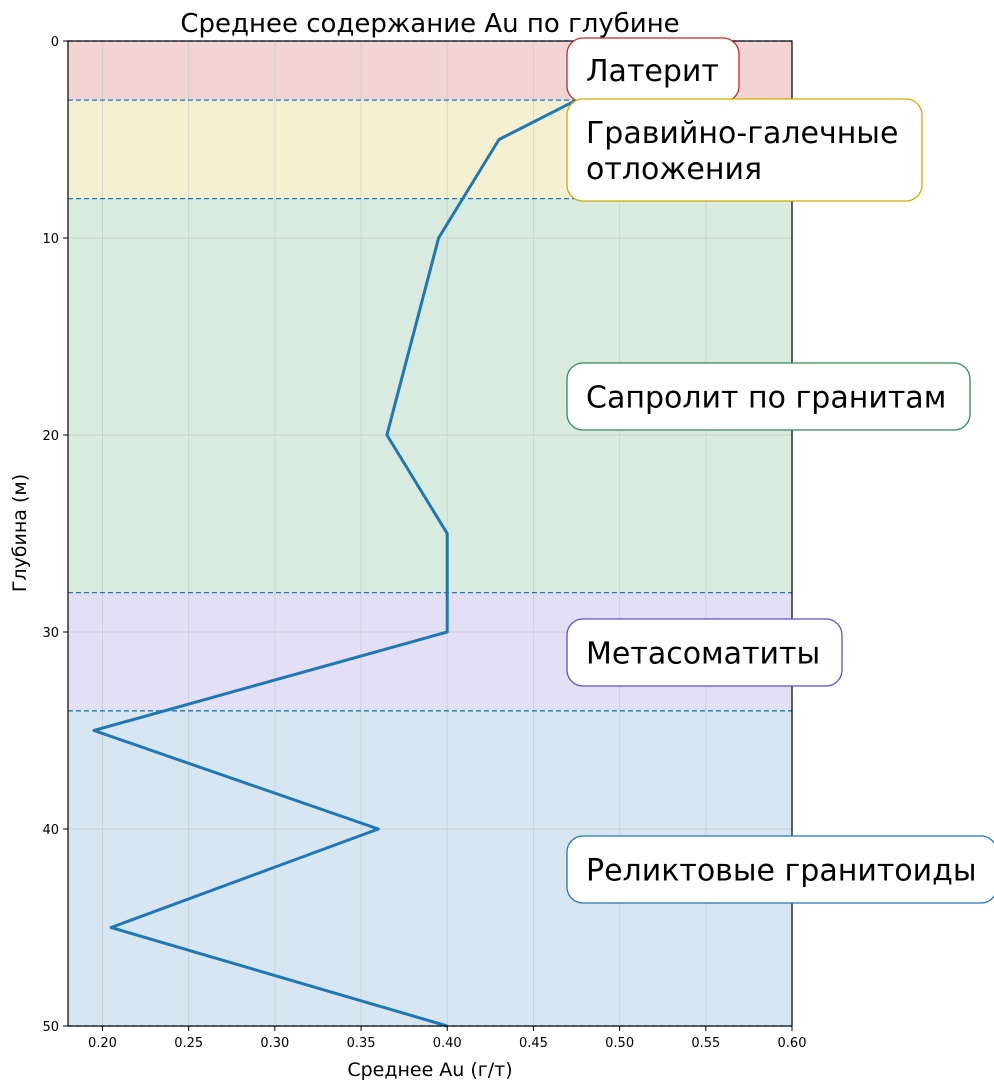 Image resolution: width=994 pixels, height=1091 pixels. I want to click on zone-label-4: Метасоматиты, so click(704, 652).